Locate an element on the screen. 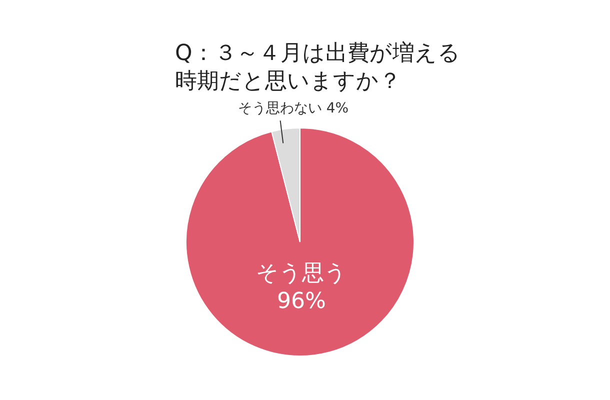 This screenshot has height=400, width=610. slice-label: そう思う is located at coordinates (301, 273).